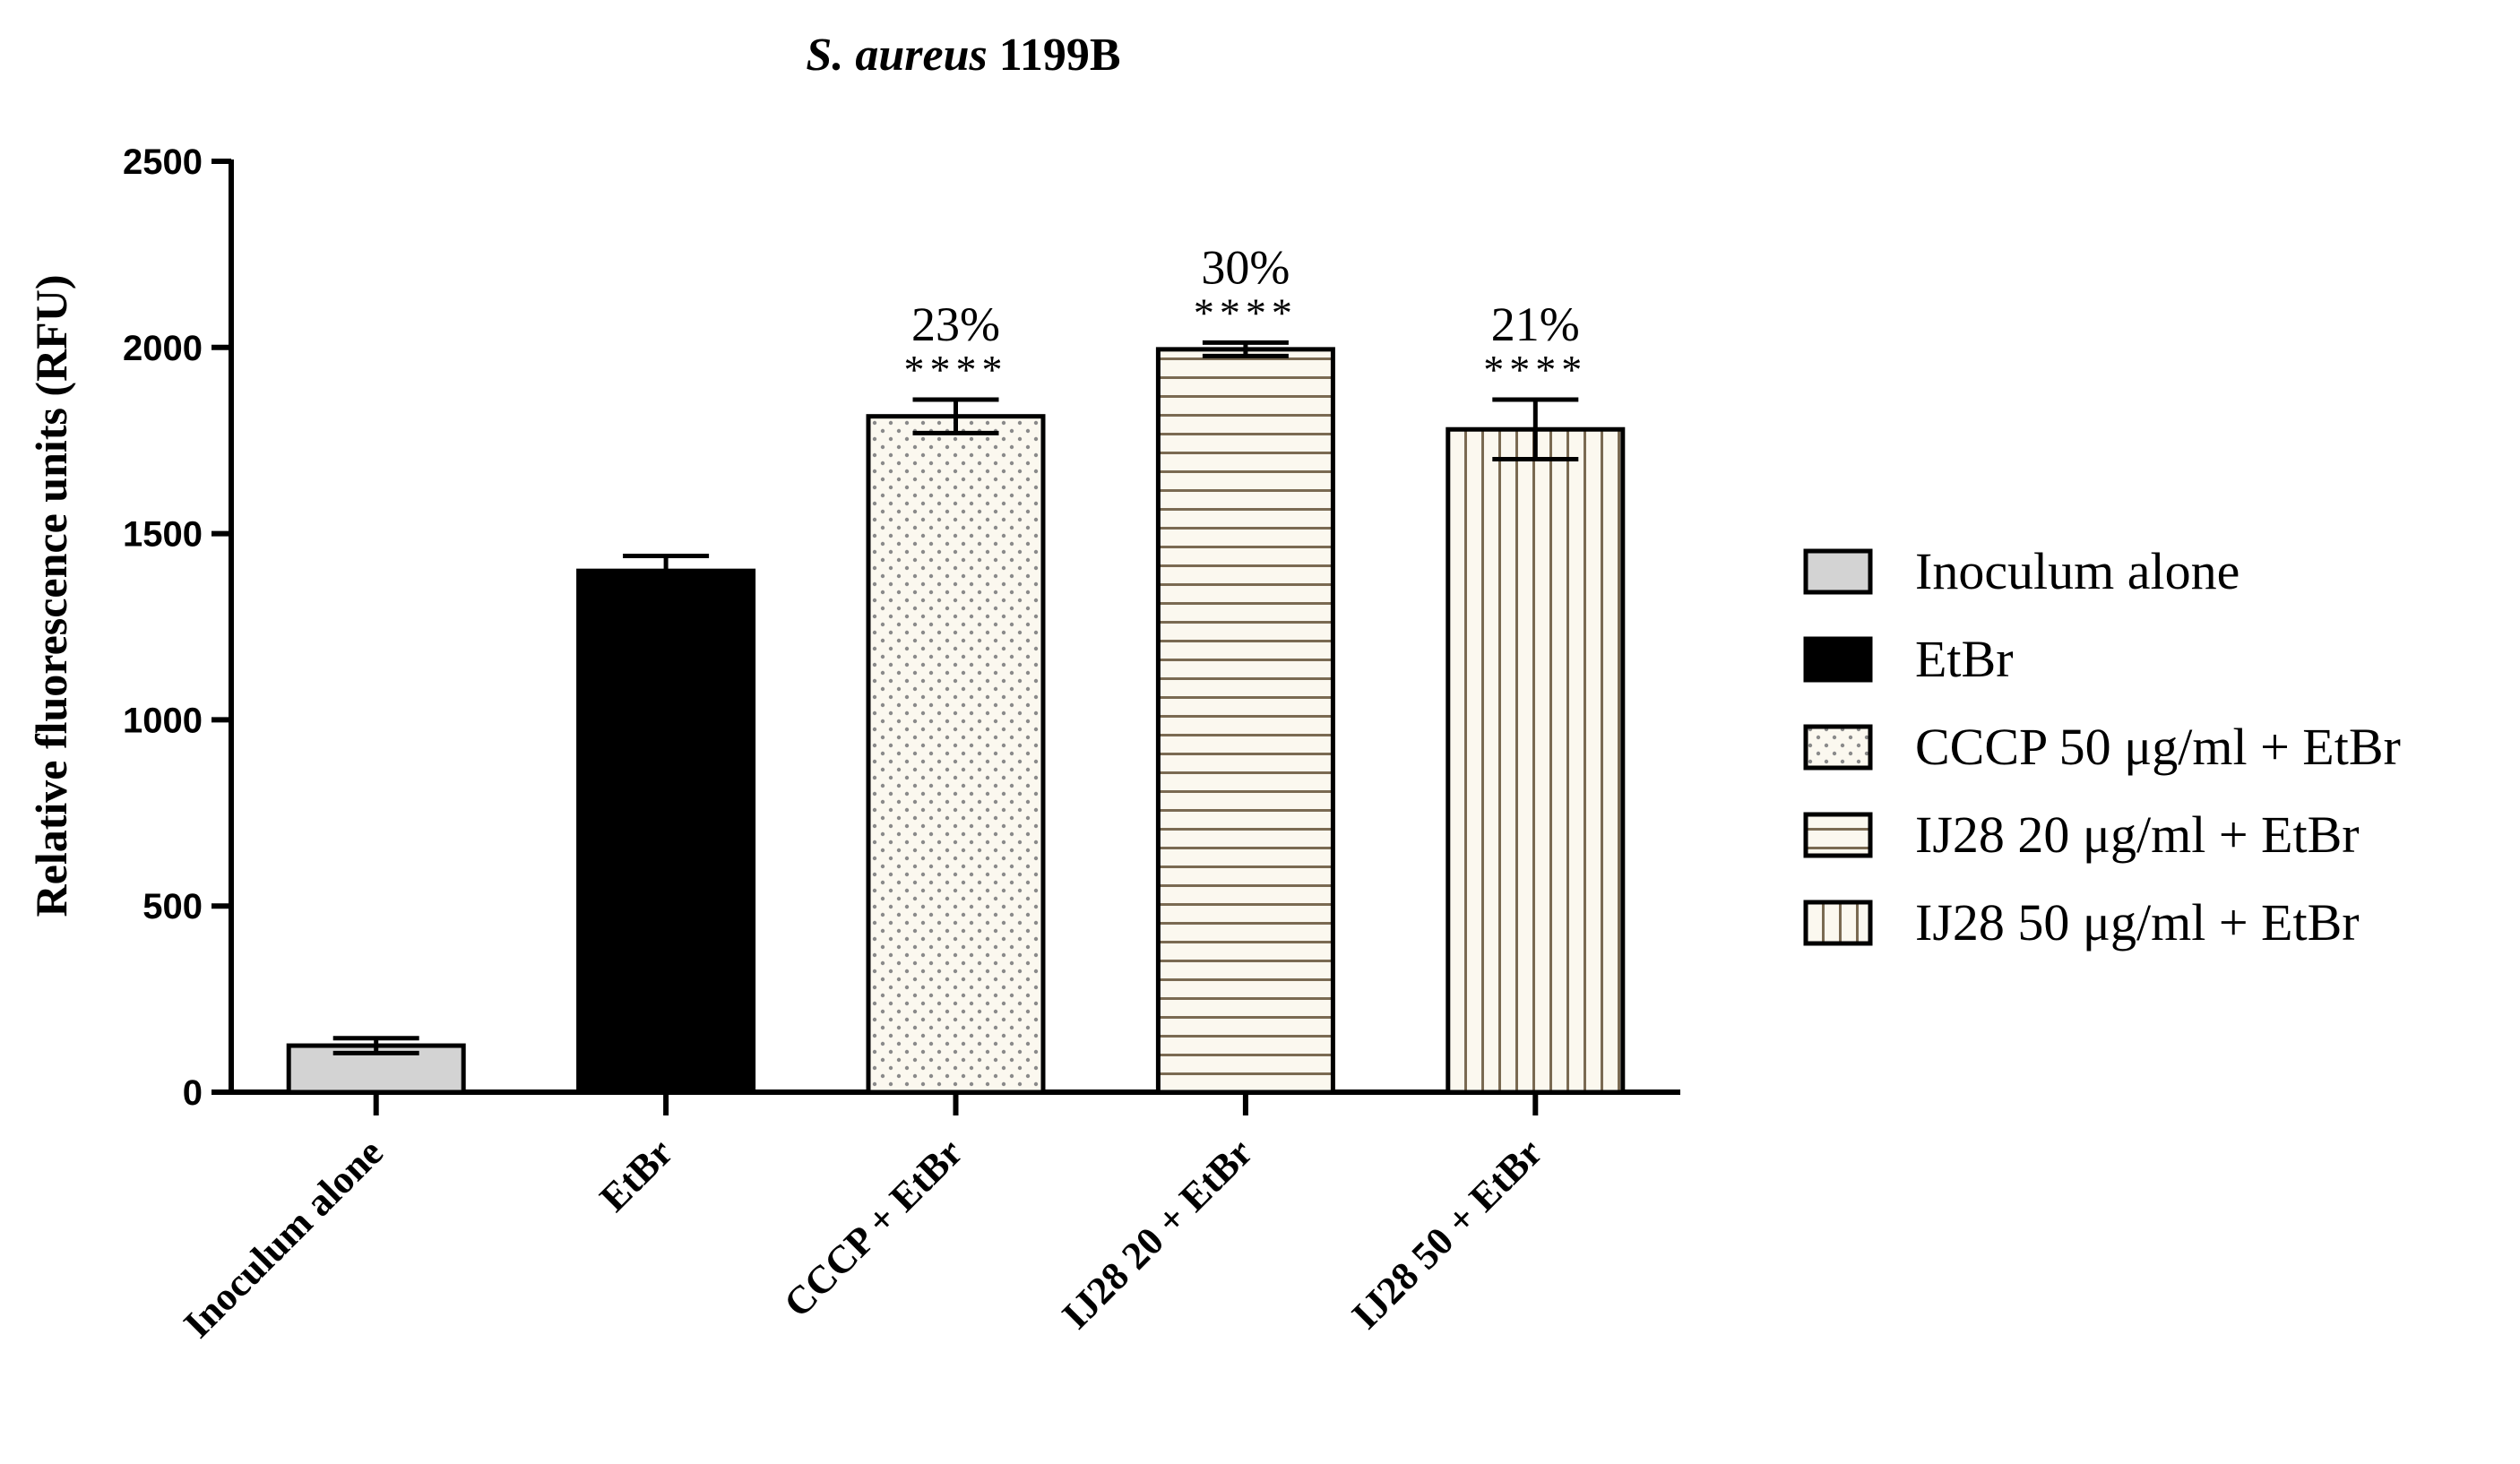 This screenshot has height=1464, width=2520. I want to click on y-axis: 0 500 1000 1500 2000 2500, so click(178, 627).